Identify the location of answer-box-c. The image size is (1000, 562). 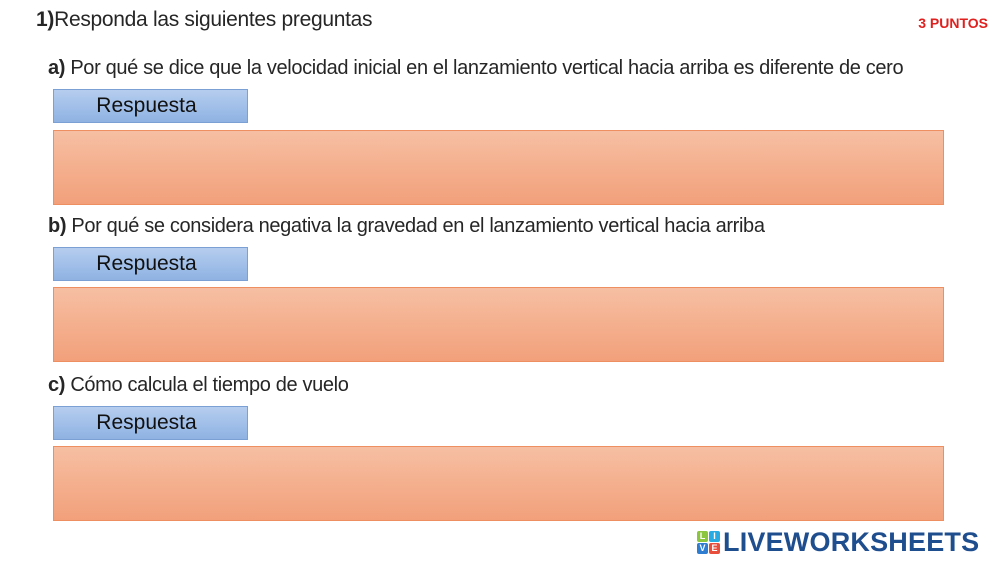
(498, 483).